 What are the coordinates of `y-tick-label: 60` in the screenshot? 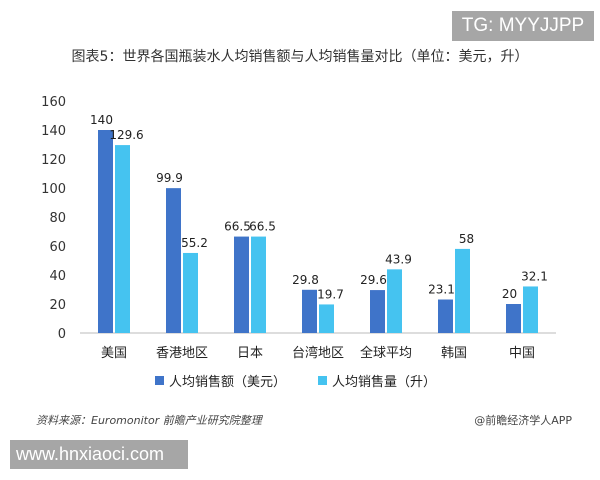 It's located at (57, 247).